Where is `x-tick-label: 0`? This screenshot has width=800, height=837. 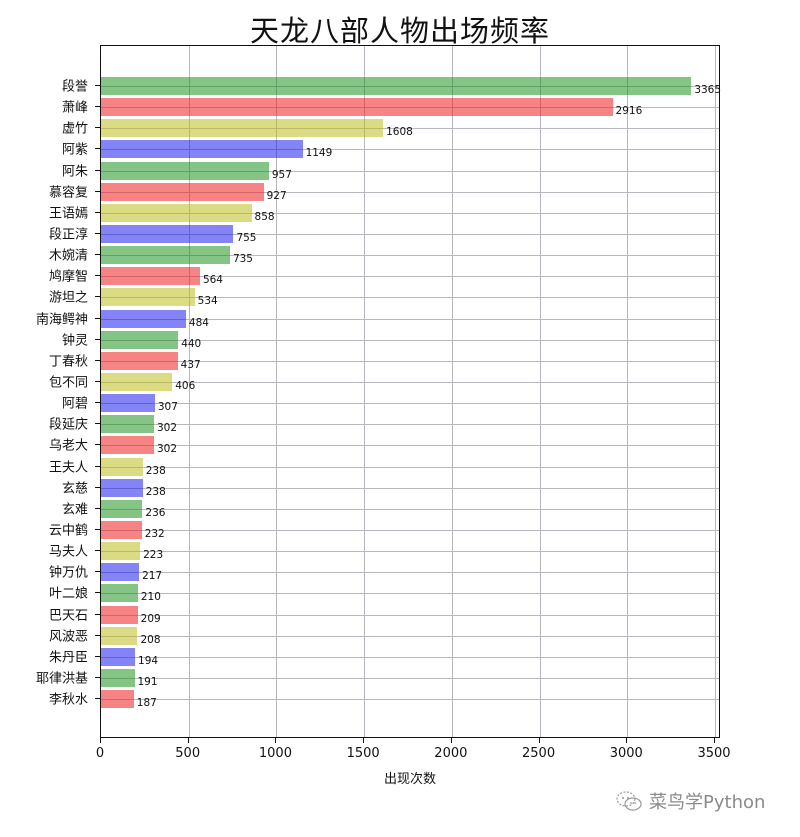 x-tick-label: 0 is located at coordinates (100, 753).